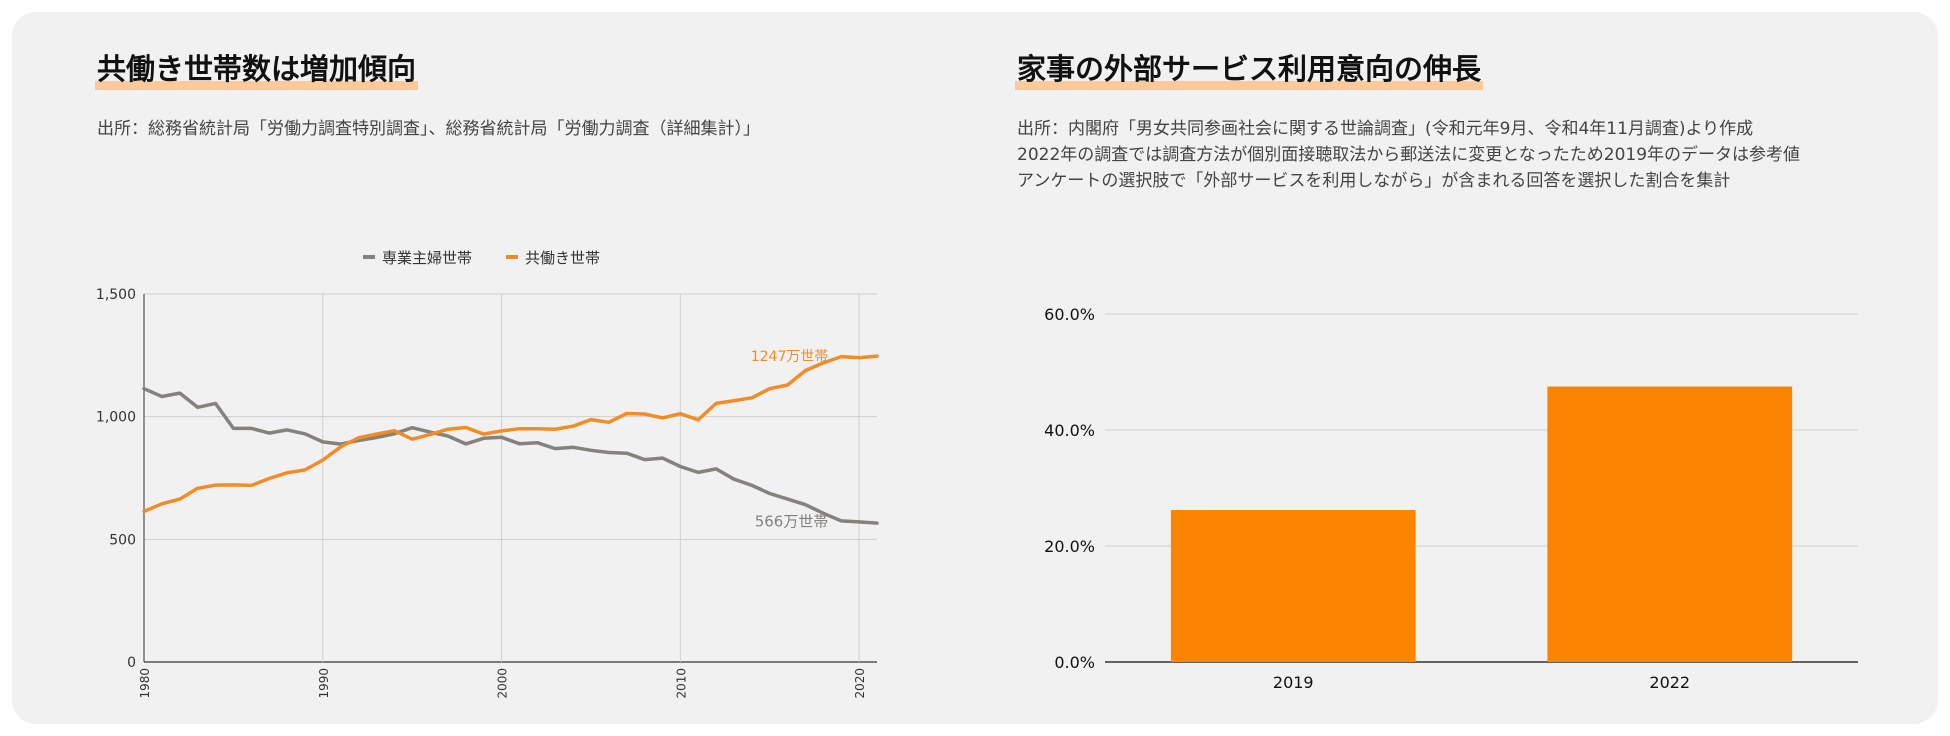 The width and height of the screenshot is (1950, 736). I want to click on y-tick-label: 0.0%, so click(1074, 662).